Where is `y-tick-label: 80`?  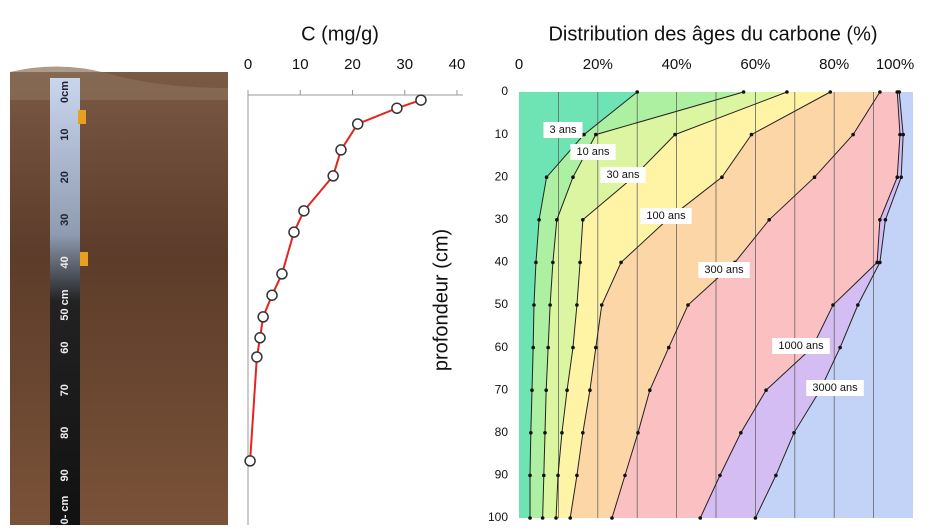 y-tick-label: 80 is located at coordinates (502, 432).